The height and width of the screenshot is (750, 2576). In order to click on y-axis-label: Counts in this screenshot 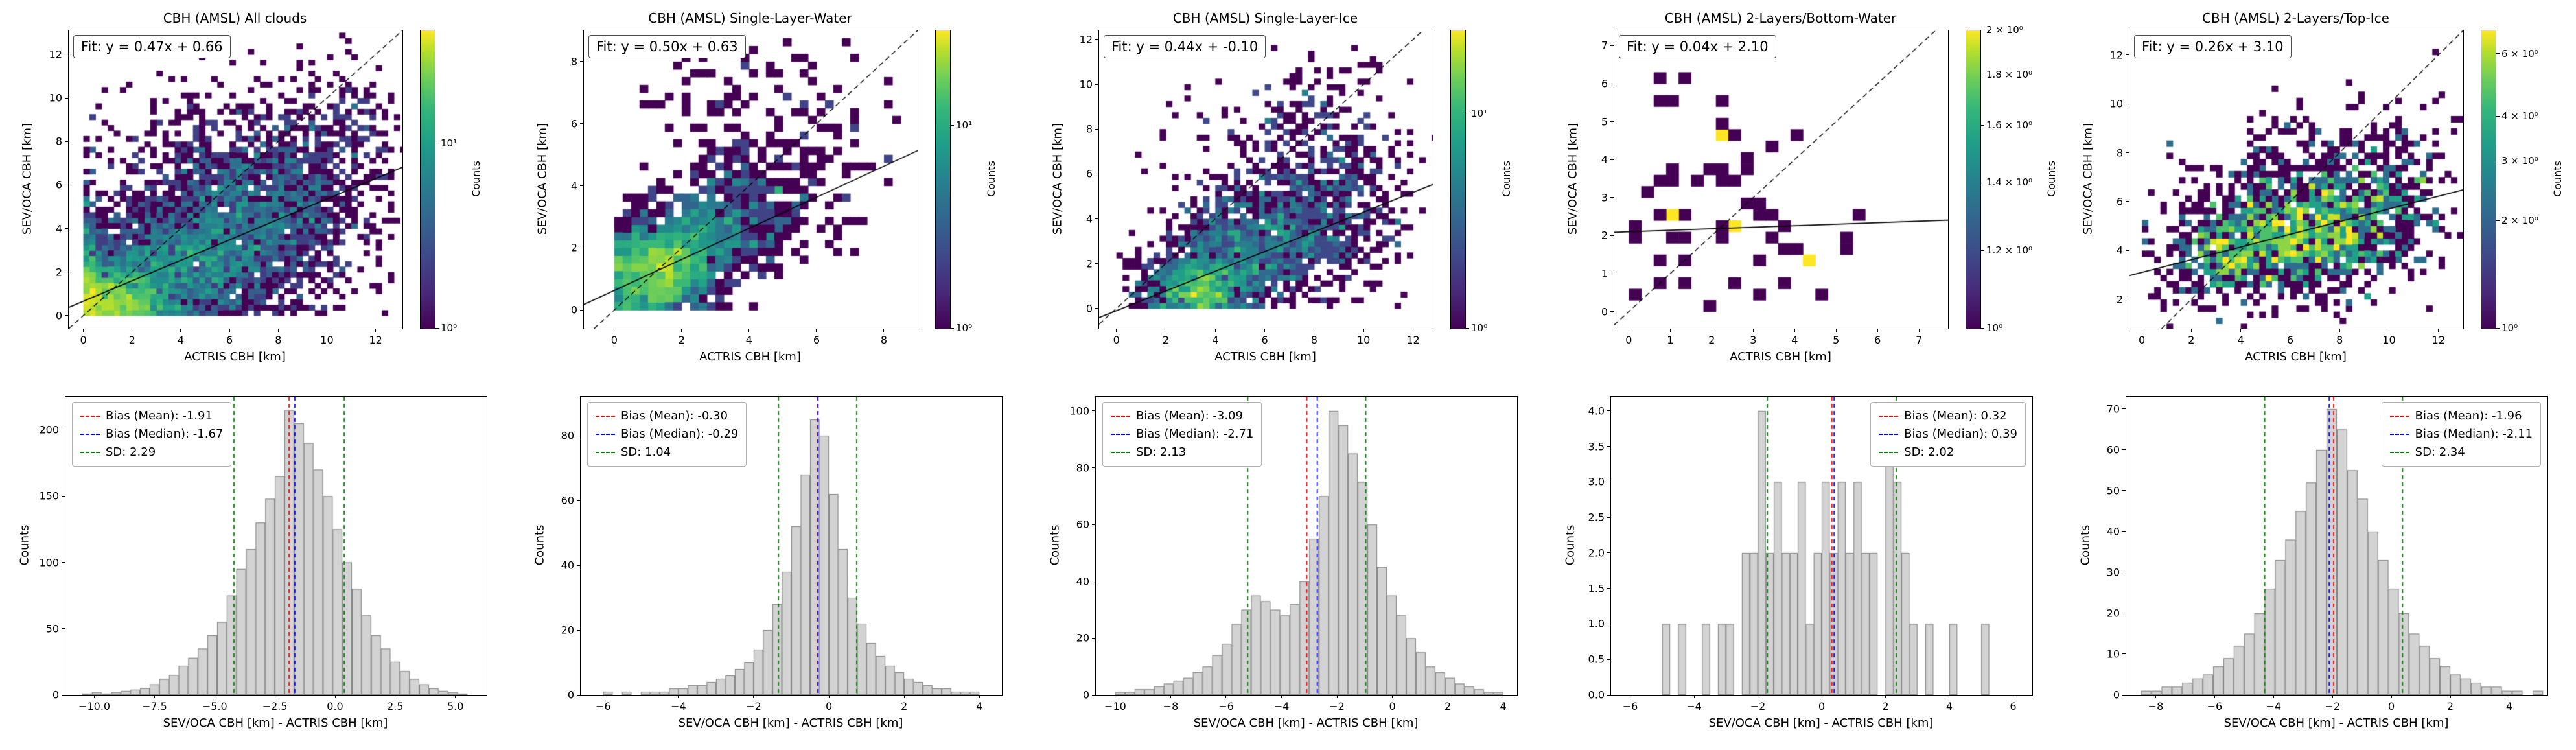, I will do `click(25, 545)`.